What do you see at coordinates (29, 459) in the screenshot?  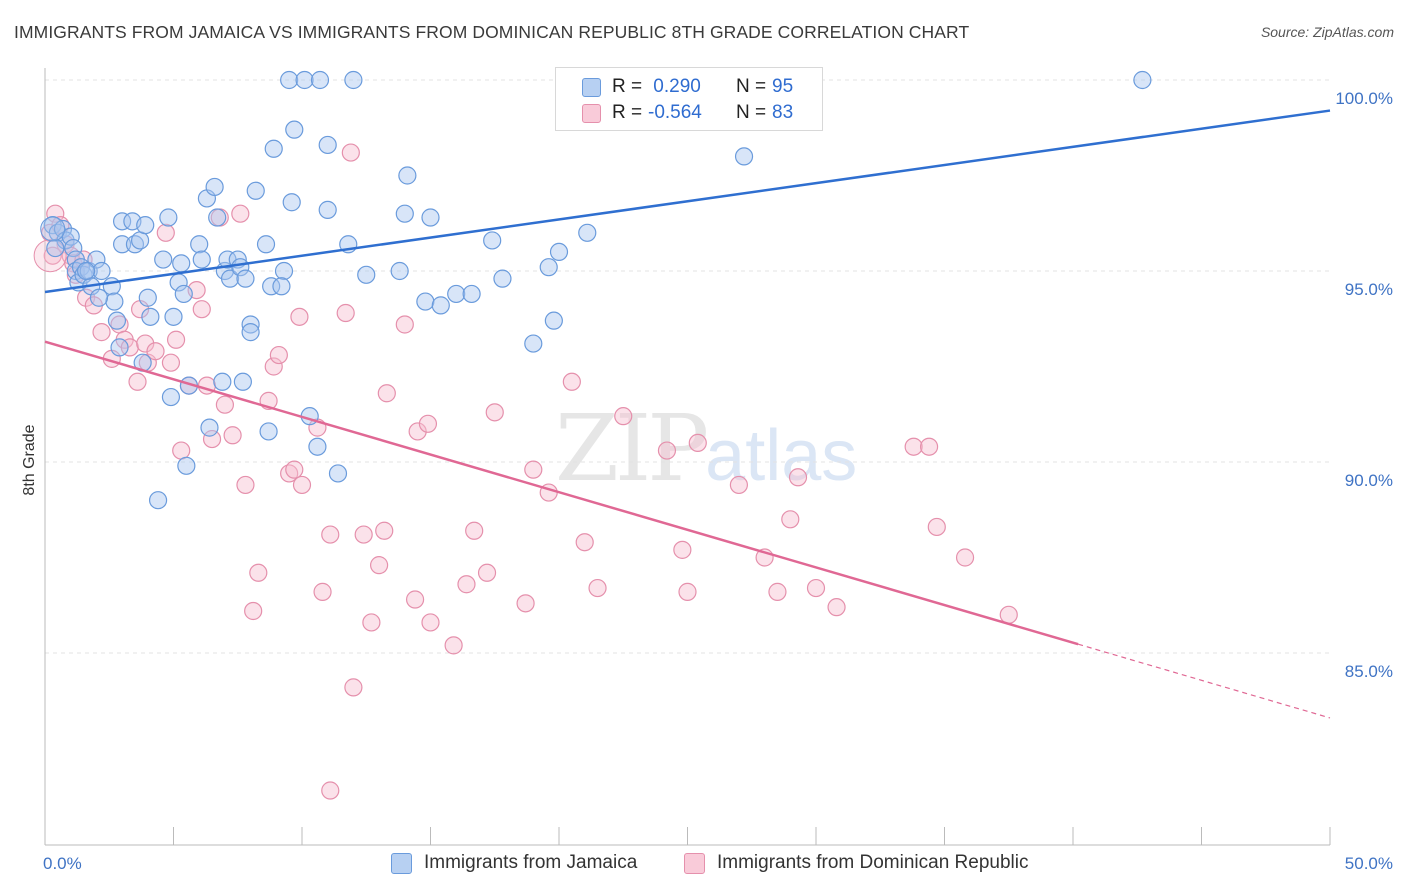 I see `y-axis-label: 8th Grade` at bounding box center [29, 459].